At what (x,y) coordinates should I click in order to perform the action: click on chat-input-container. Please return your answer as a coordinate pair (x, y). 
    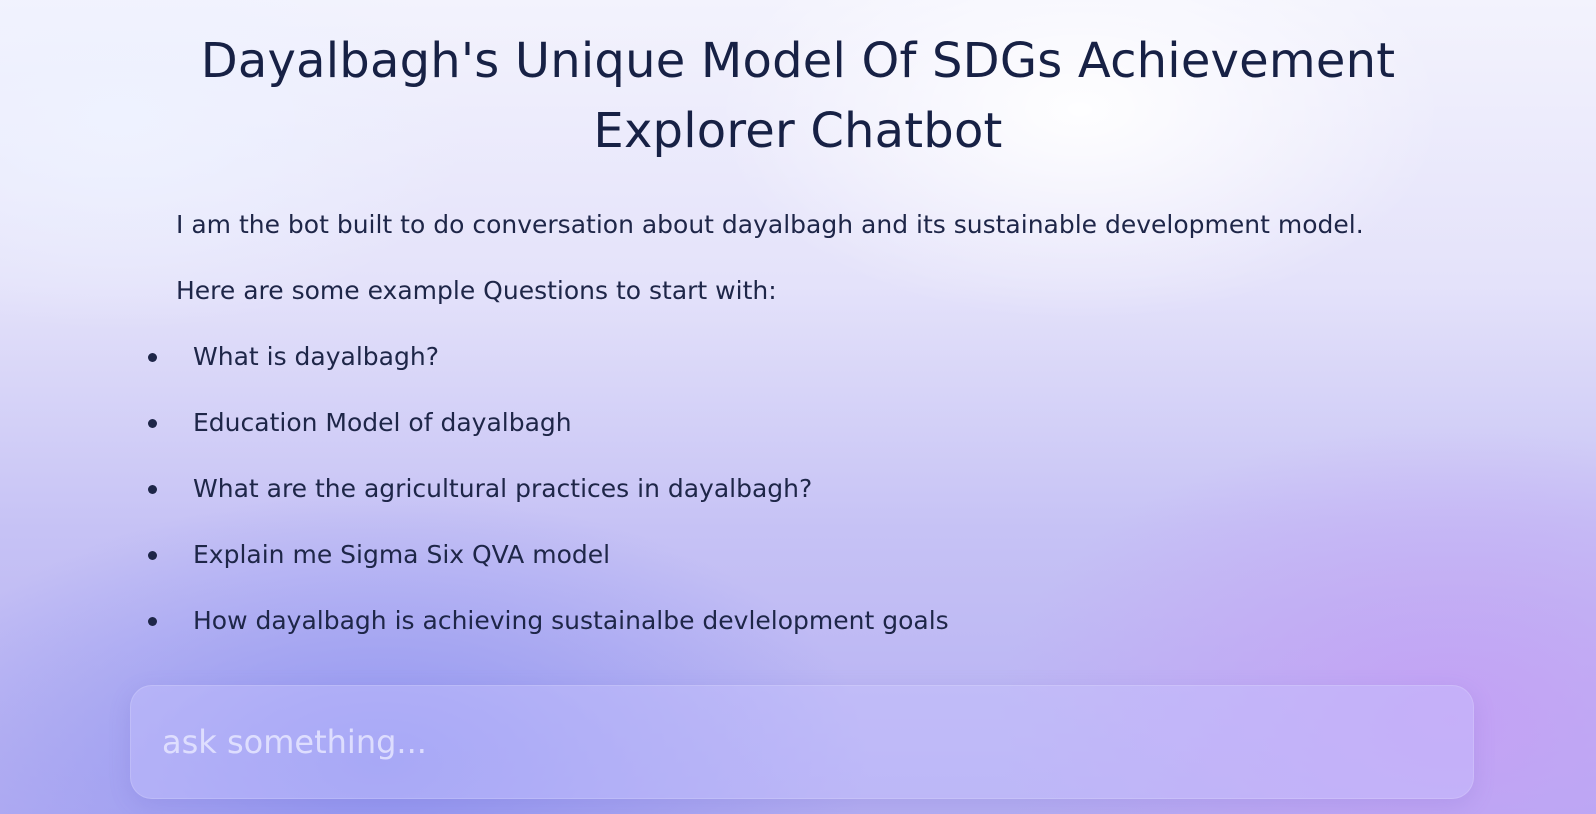
    Looking at the image, I should click on (802, 742).